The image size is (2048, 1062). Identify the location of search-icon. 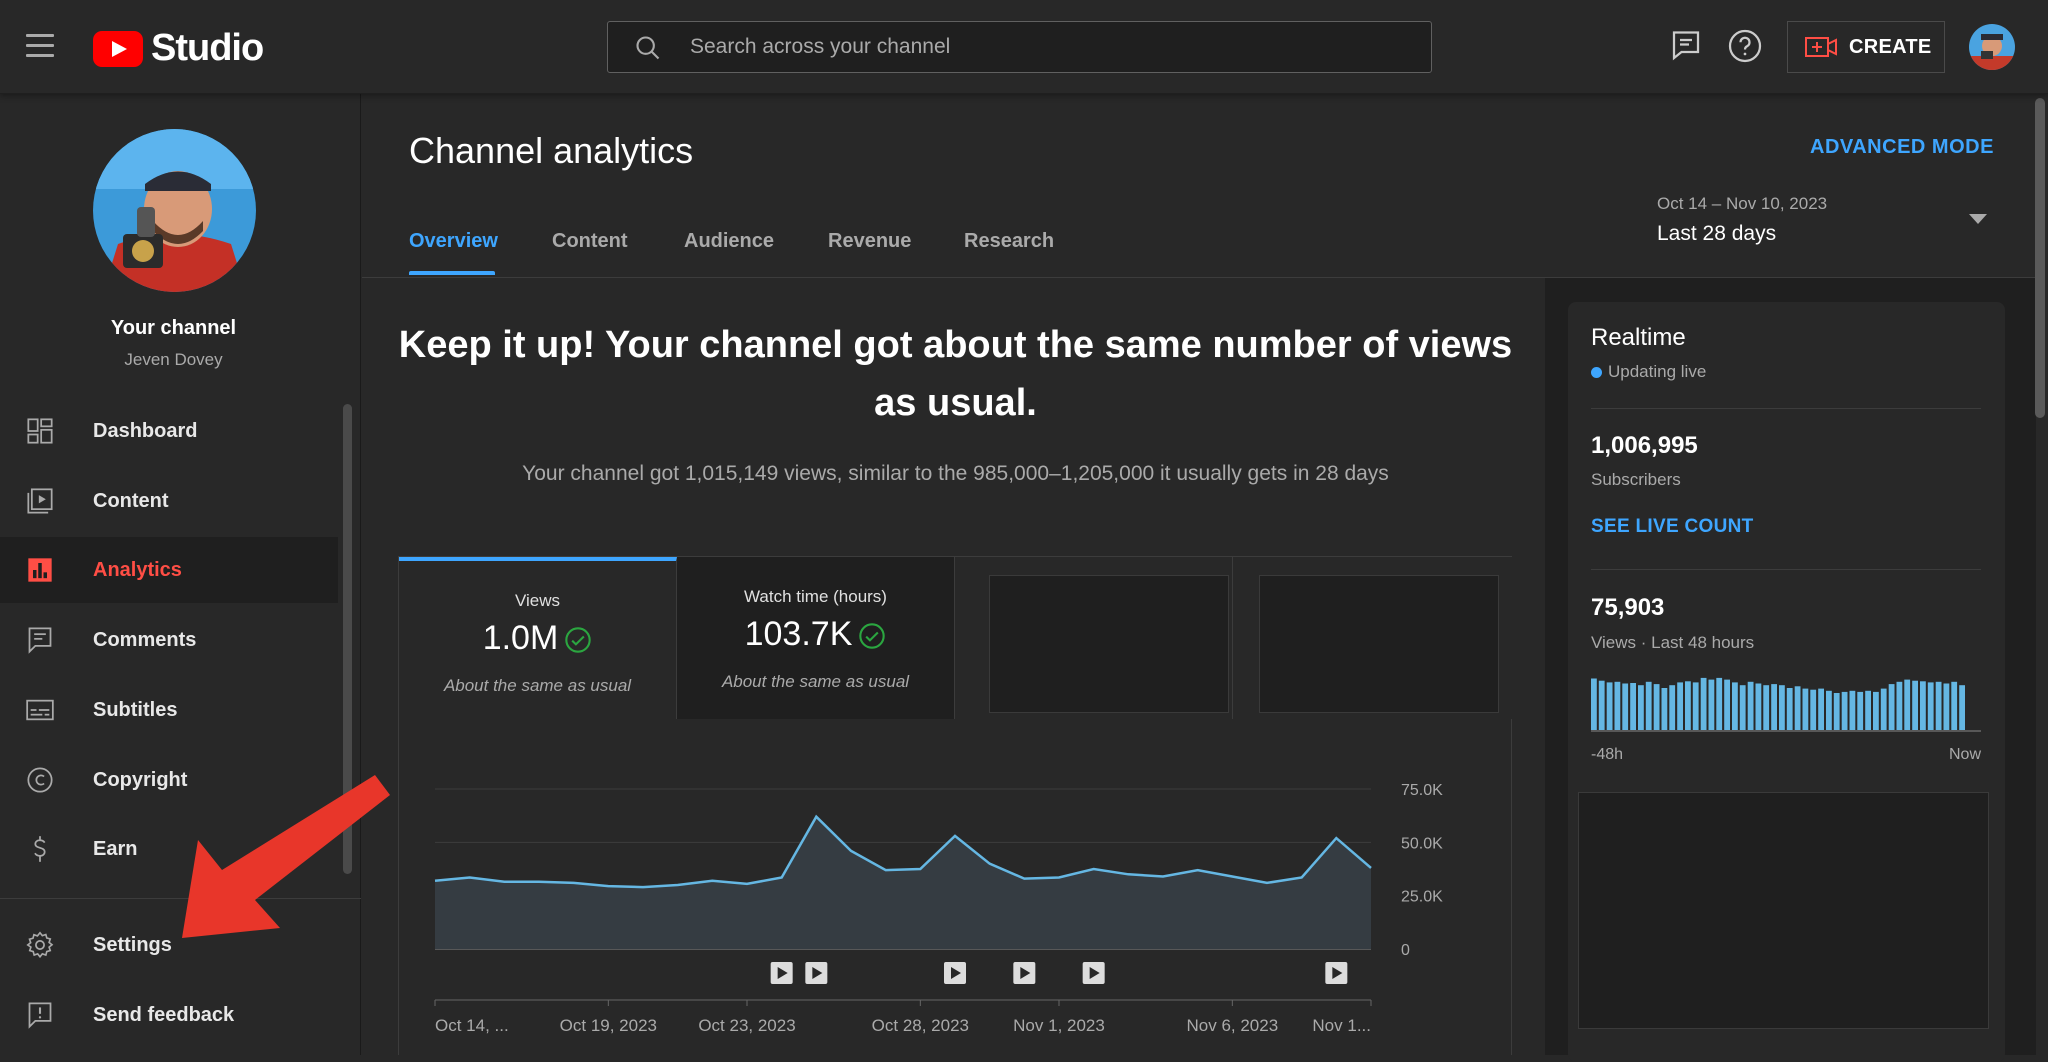
(648, 48).